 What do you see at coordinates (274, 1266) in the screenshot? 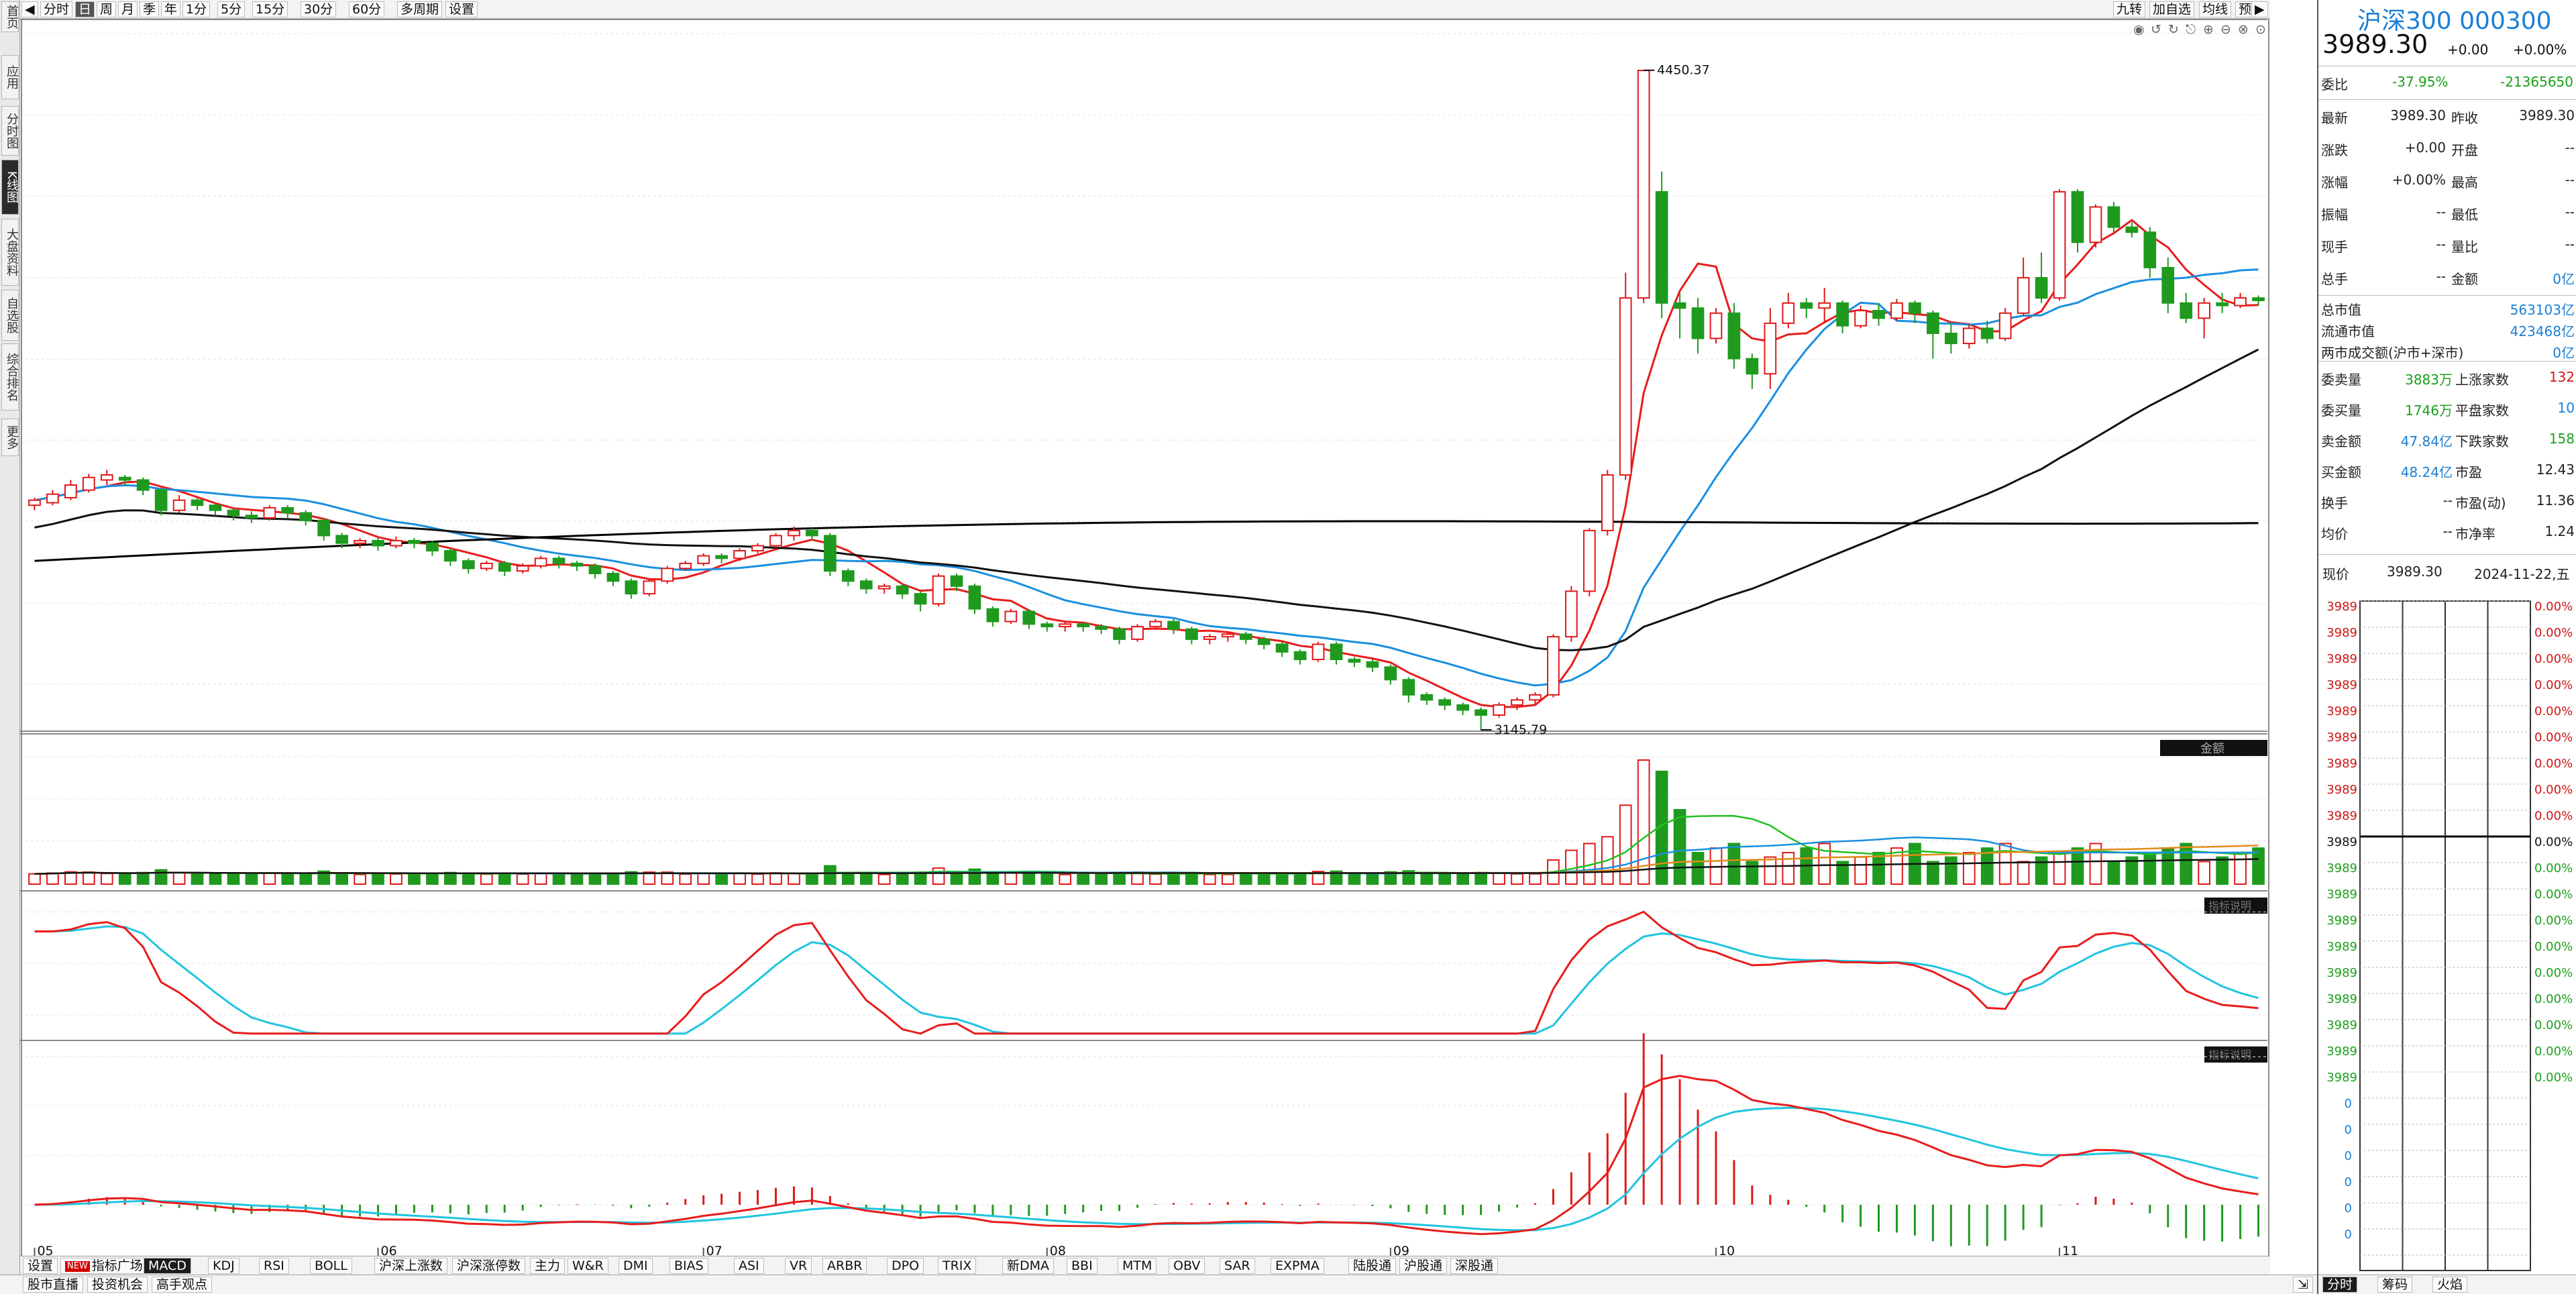
I see `indicator-tab-4: RSI` at bounding box center [274, 1266].